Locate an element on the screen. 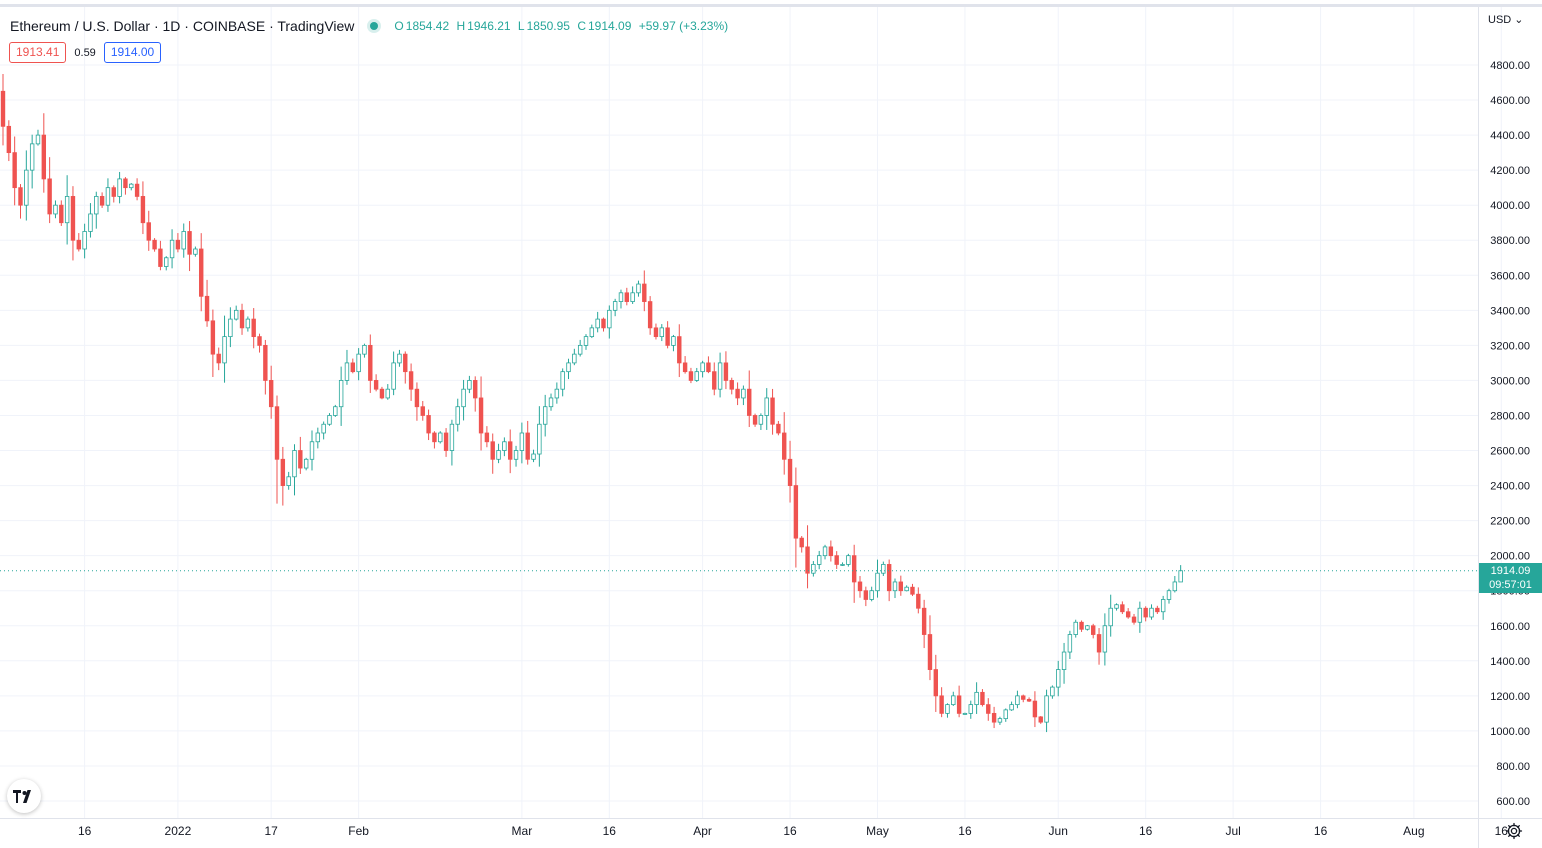 This screenshot has height=848, width=1542. time-tick-label: May is located at coordinates (877, 831).